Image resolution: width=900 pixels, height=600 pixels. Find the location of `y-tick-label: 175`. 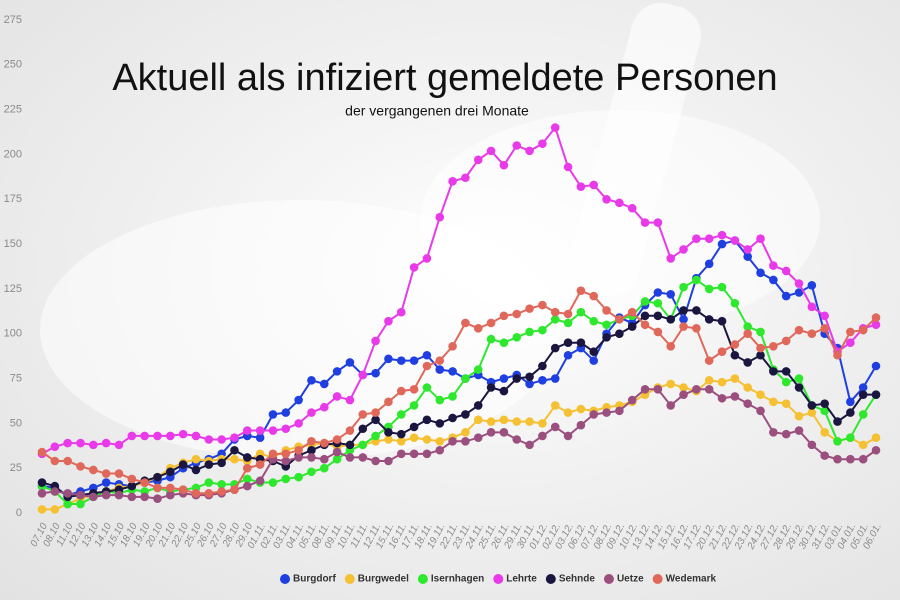

y-tick-label: 175 is located at coordinates (13, 199).